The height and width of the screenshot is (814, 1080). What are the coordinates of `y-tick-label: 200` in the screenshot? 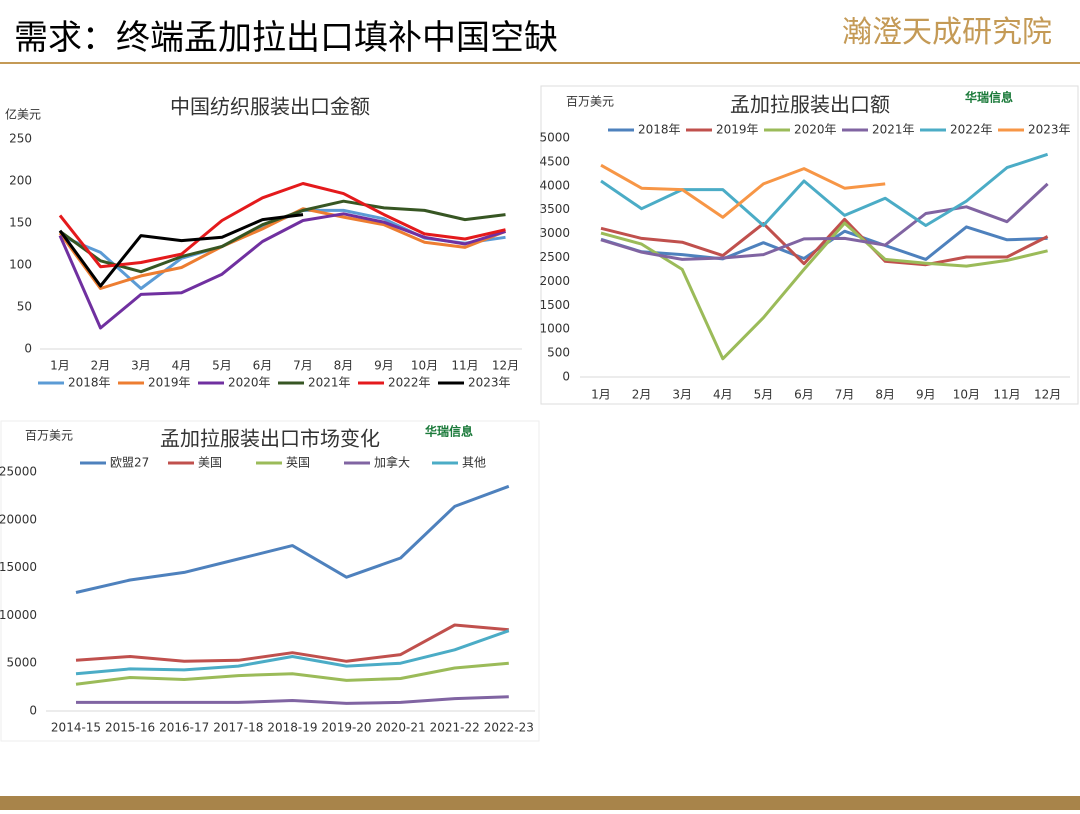 It's located at (20, 181).